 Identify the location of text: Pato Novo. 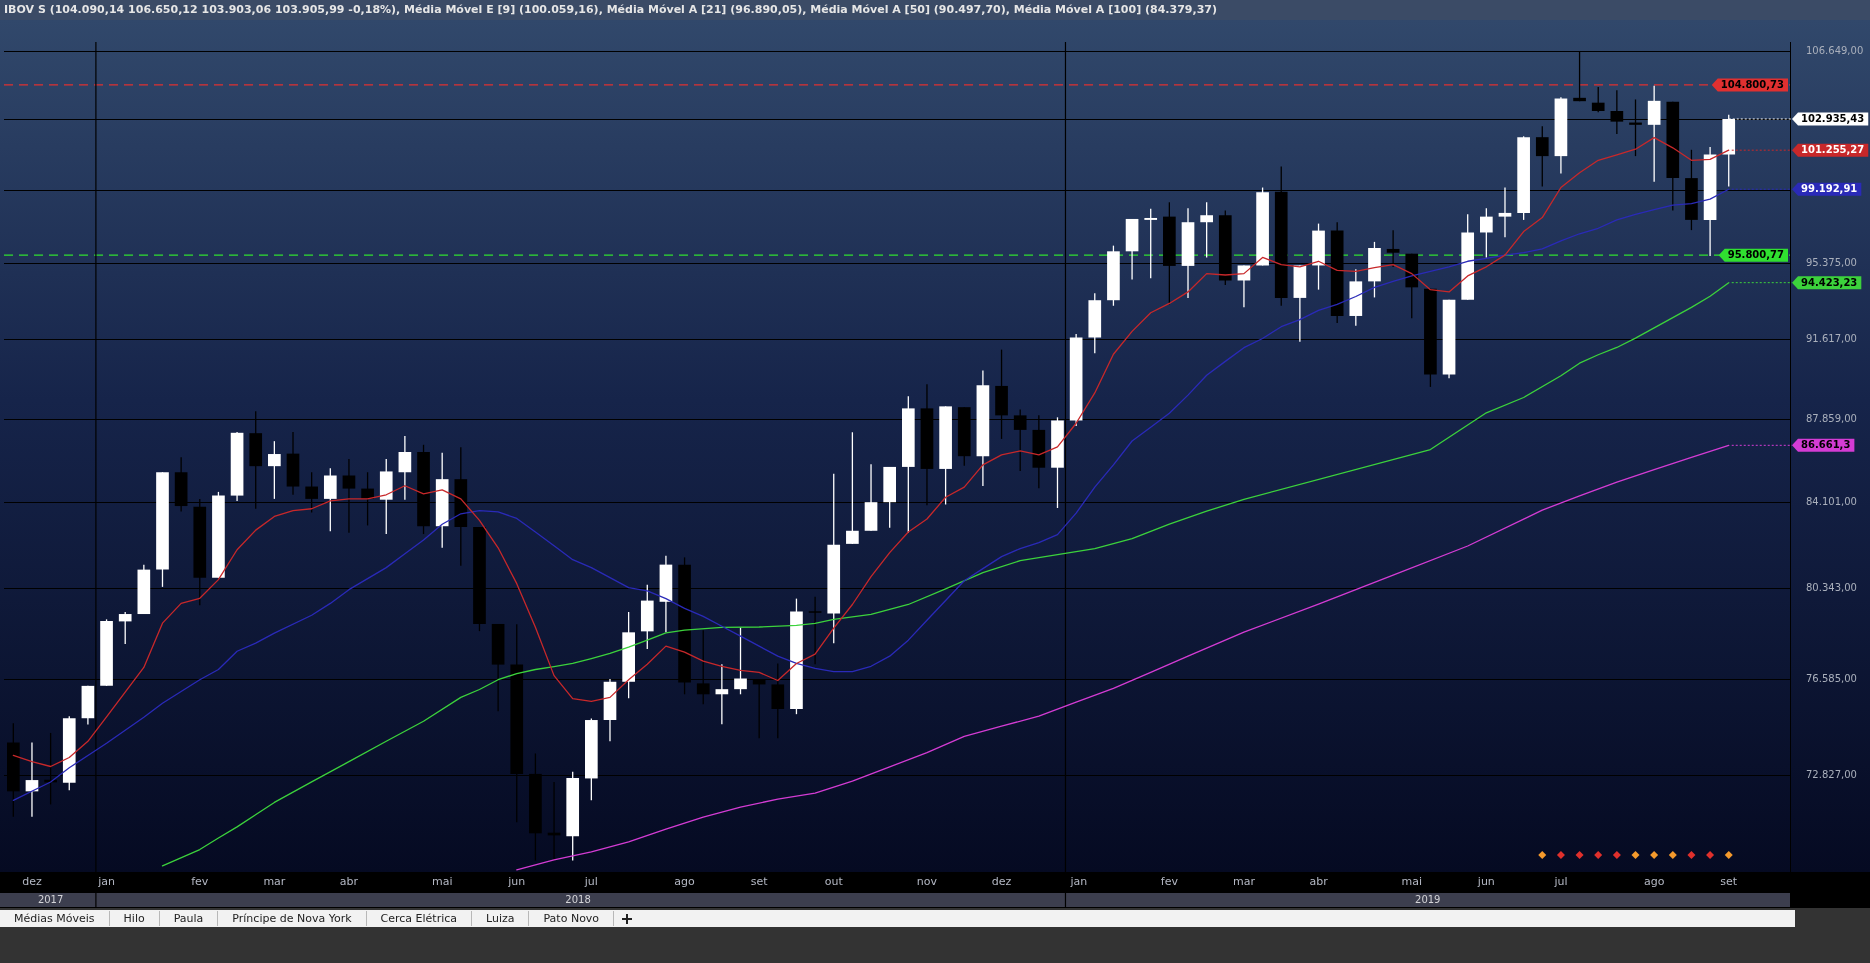
(572, 918).